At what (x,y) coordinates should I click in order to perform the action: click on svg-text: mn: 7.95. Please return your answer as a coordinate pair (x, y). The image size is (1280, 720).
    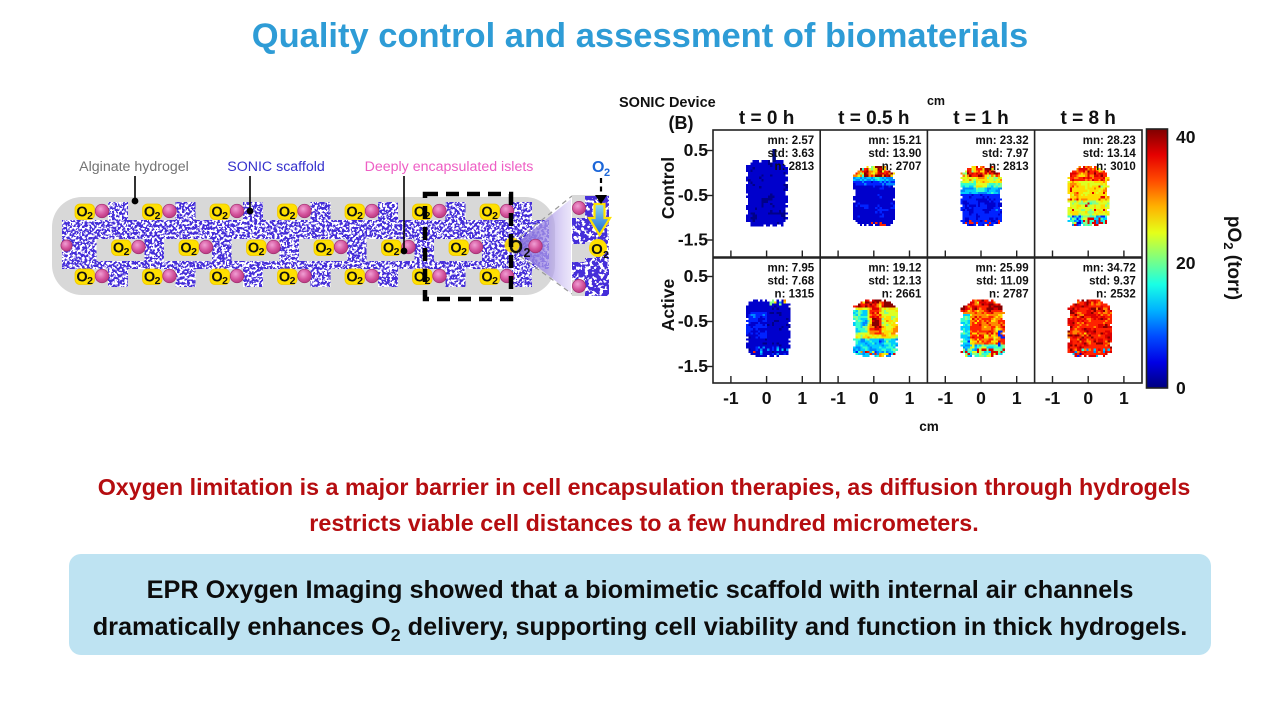
    Looking at the image, I should click on (791, 269).